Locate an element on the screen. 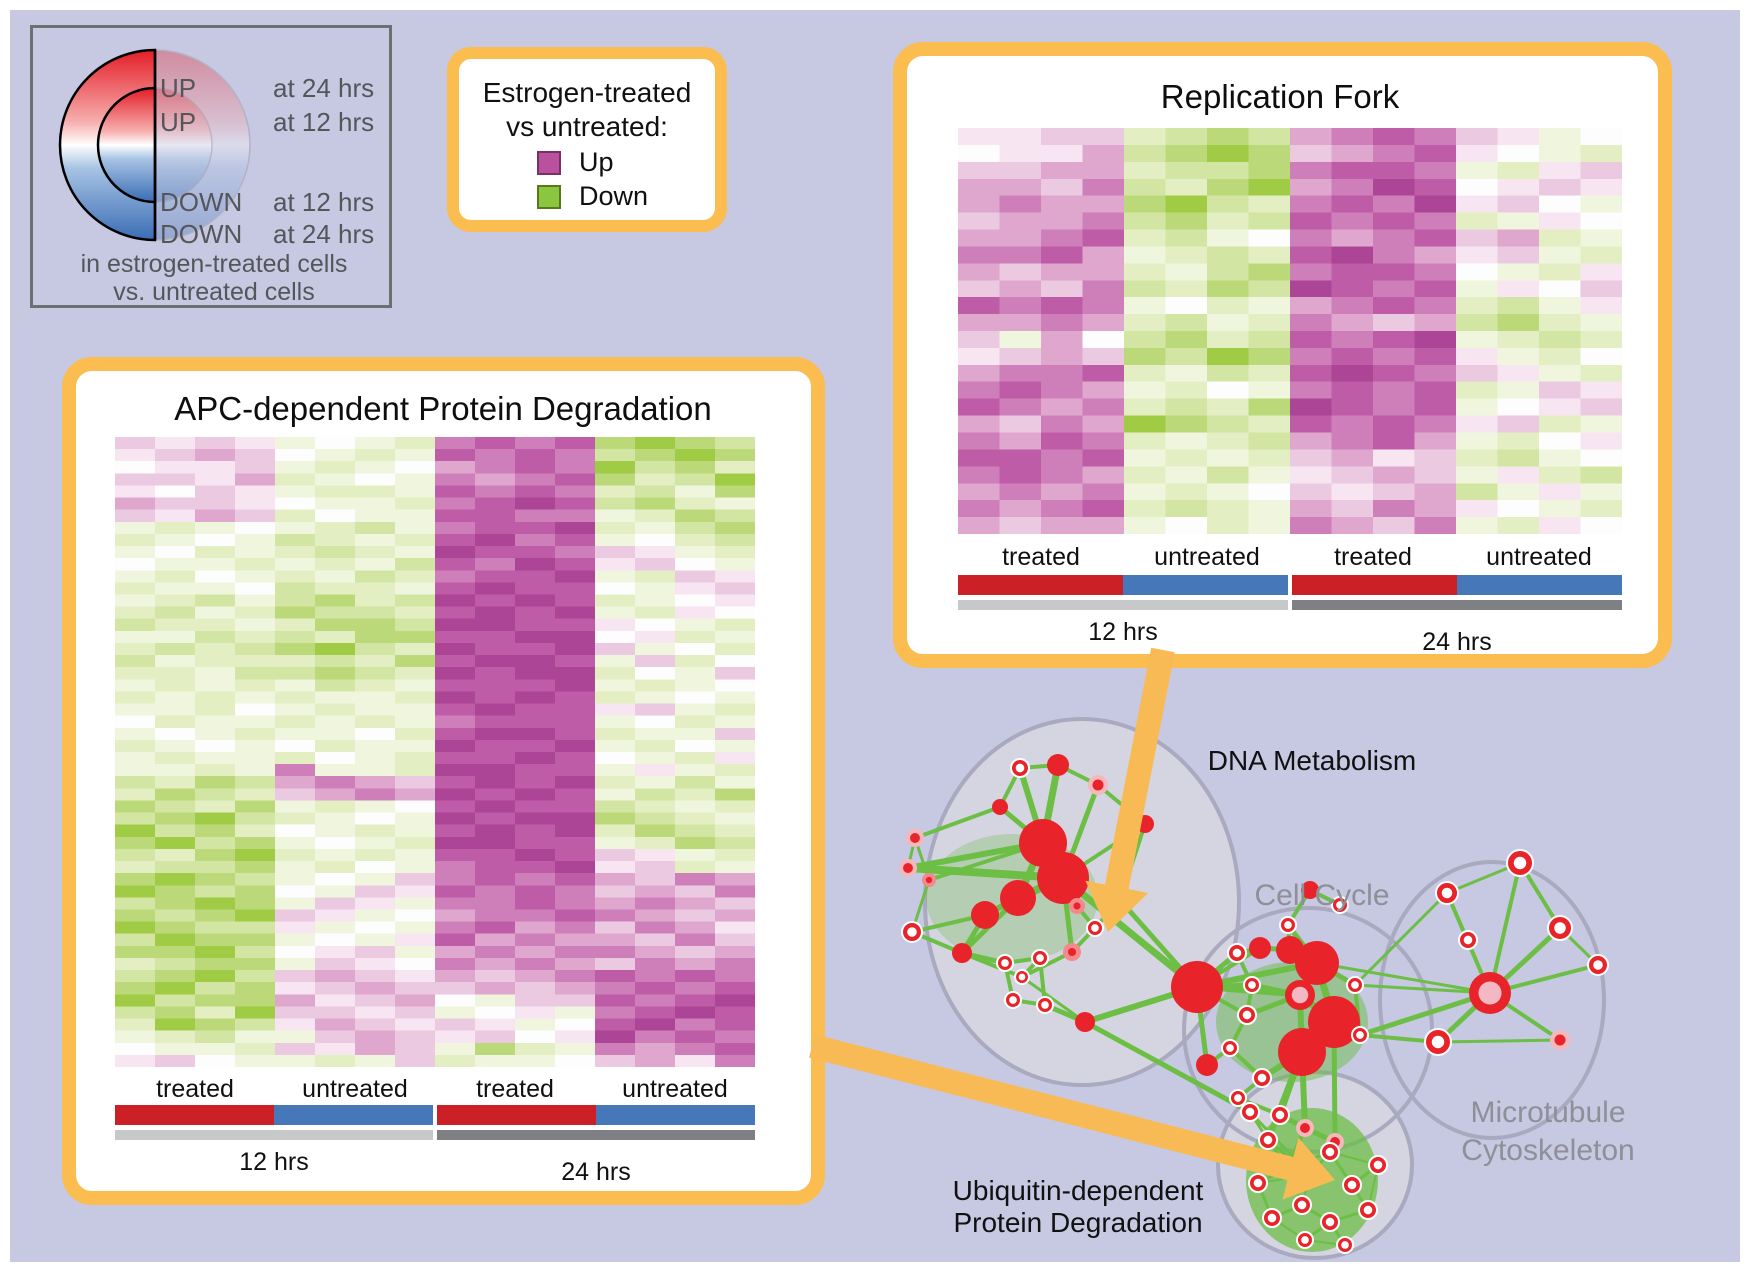  replication-fork-heatmap is located at coordinates (1290, 331).